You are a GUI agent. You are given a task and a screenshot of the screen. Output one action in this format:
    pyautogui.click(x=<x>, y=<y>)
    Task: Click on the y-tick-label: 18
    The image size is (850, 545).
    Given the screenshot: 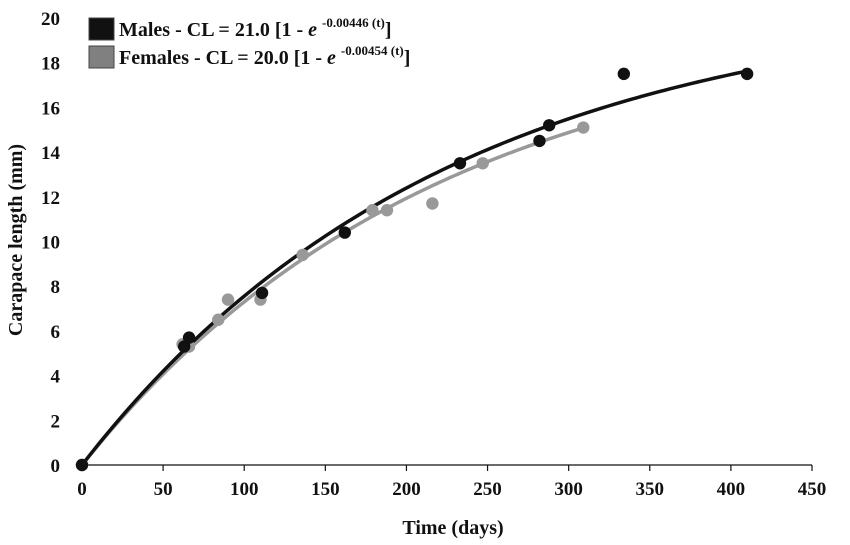 What is the action you would take?
    pyautogui.click(x=50, y=64)
    